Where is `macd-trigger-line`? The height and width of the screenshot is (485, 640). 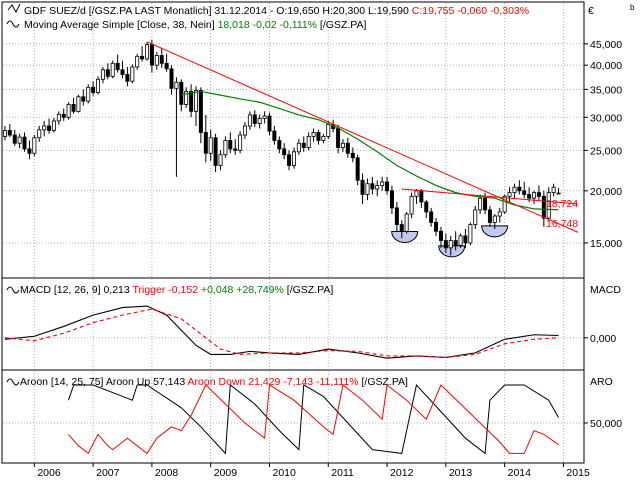
macd-trigger-line is located at coordinates (281, 333).